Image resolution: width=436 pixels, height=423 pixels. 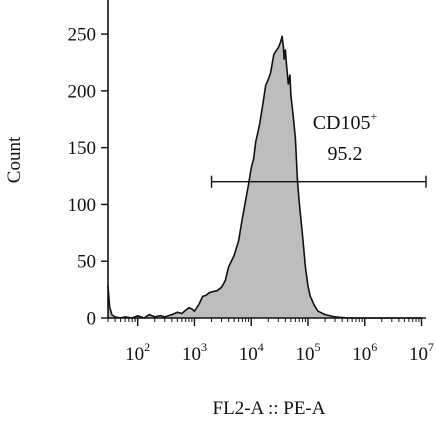 What do you see at coordinates (92, 319) in the screenshot?
I see `y-tick-label: 0` at bounding box center [92, 319].